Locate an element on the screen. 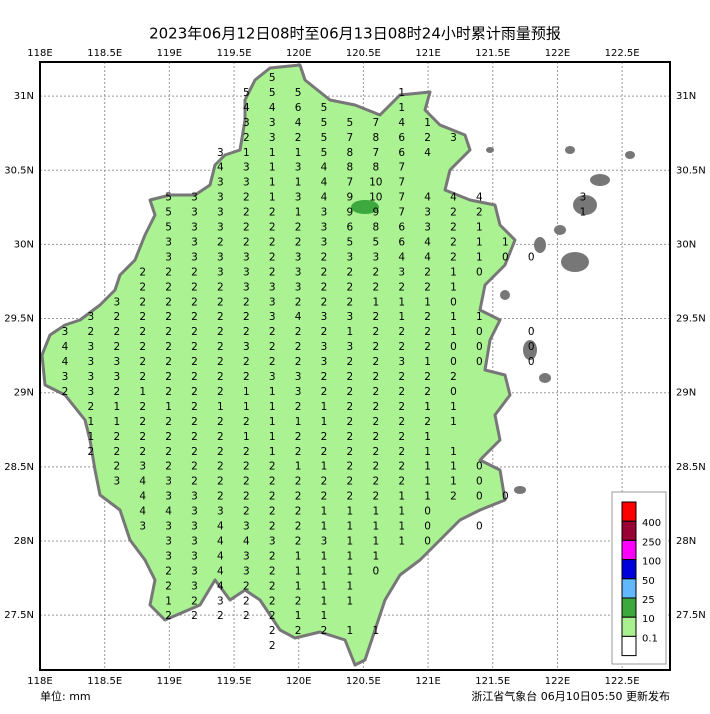 The height and width of the screenshot is (714, 710). legend-label: 0.1 is located at coordinates (650, 638).